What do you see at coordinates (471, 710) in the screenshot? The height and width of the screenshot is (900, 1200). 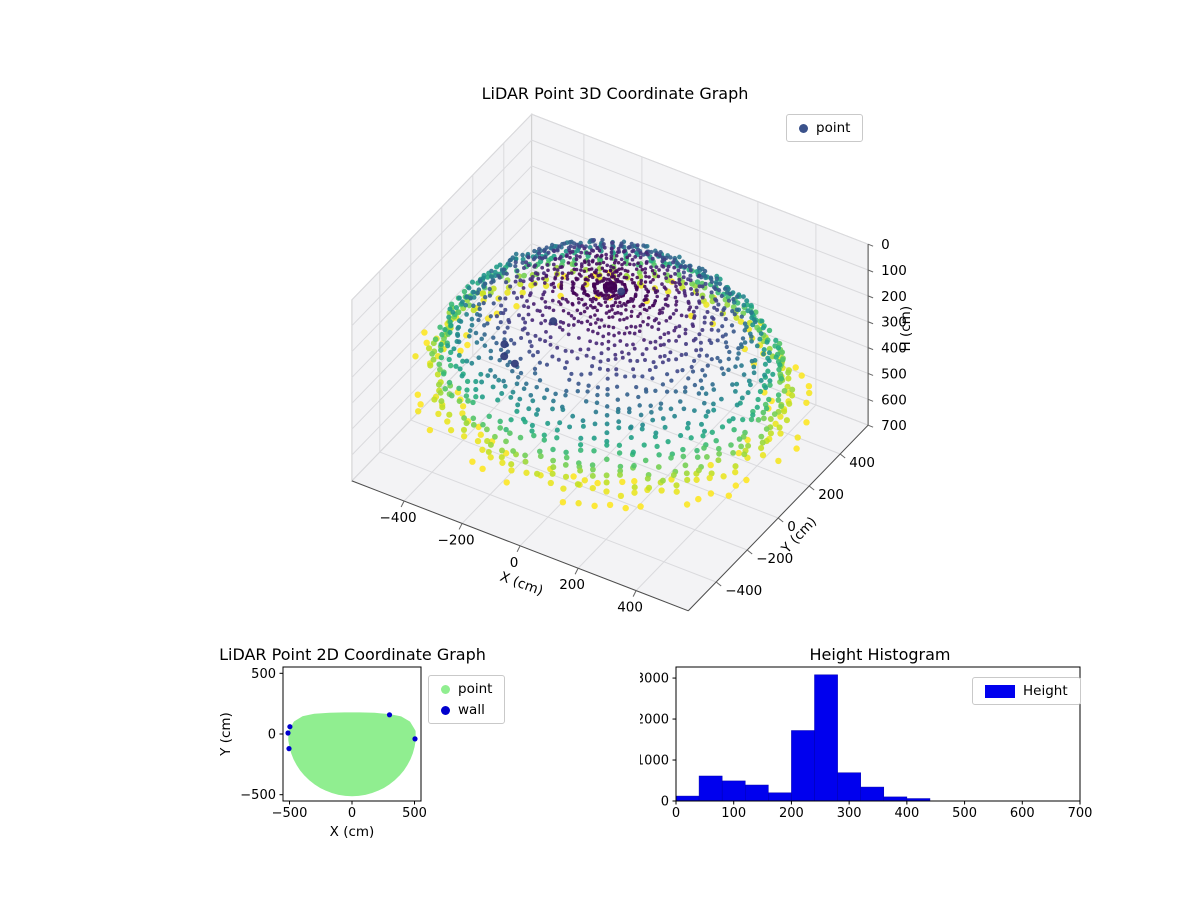 I see `legend-label-wall: wall` at bounding box center [471, 710].